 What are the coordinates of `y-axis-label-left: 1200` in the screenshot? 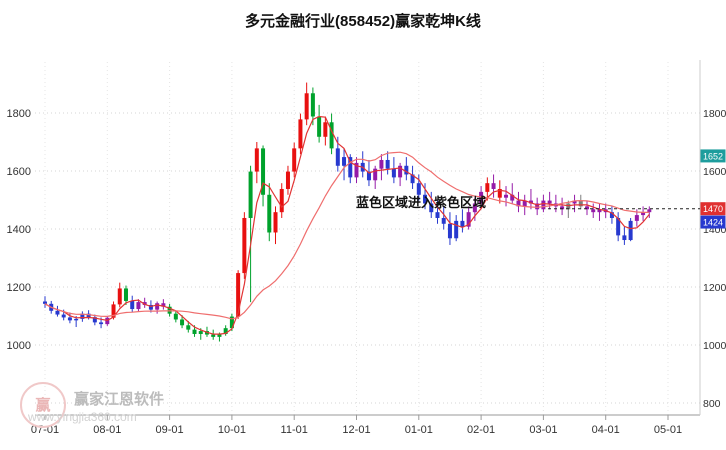 It's located at (19, 288).